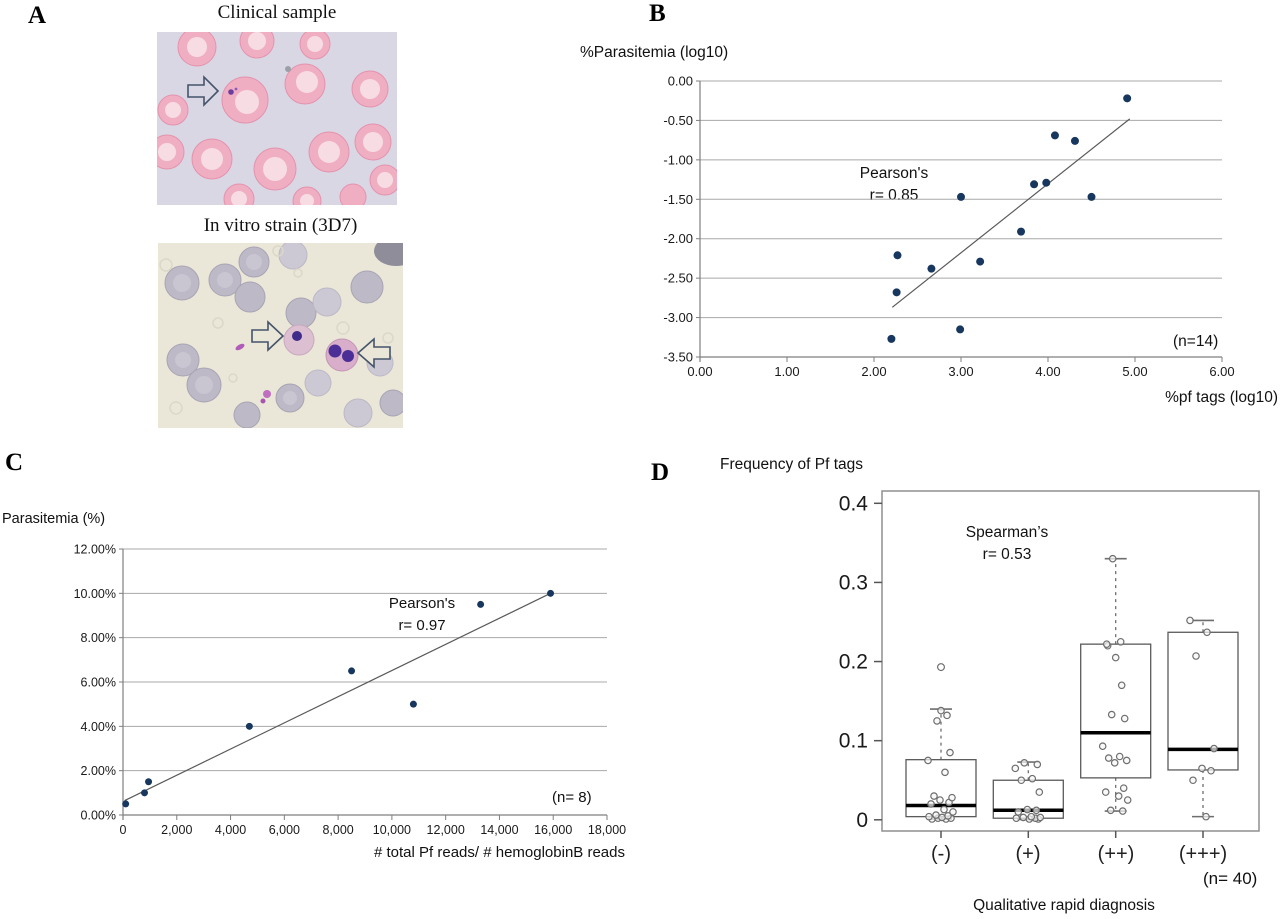 The height and width of the screenshot is (919, 1280). I want to click on x-tick-label: 6.00, so click(1221, 371).